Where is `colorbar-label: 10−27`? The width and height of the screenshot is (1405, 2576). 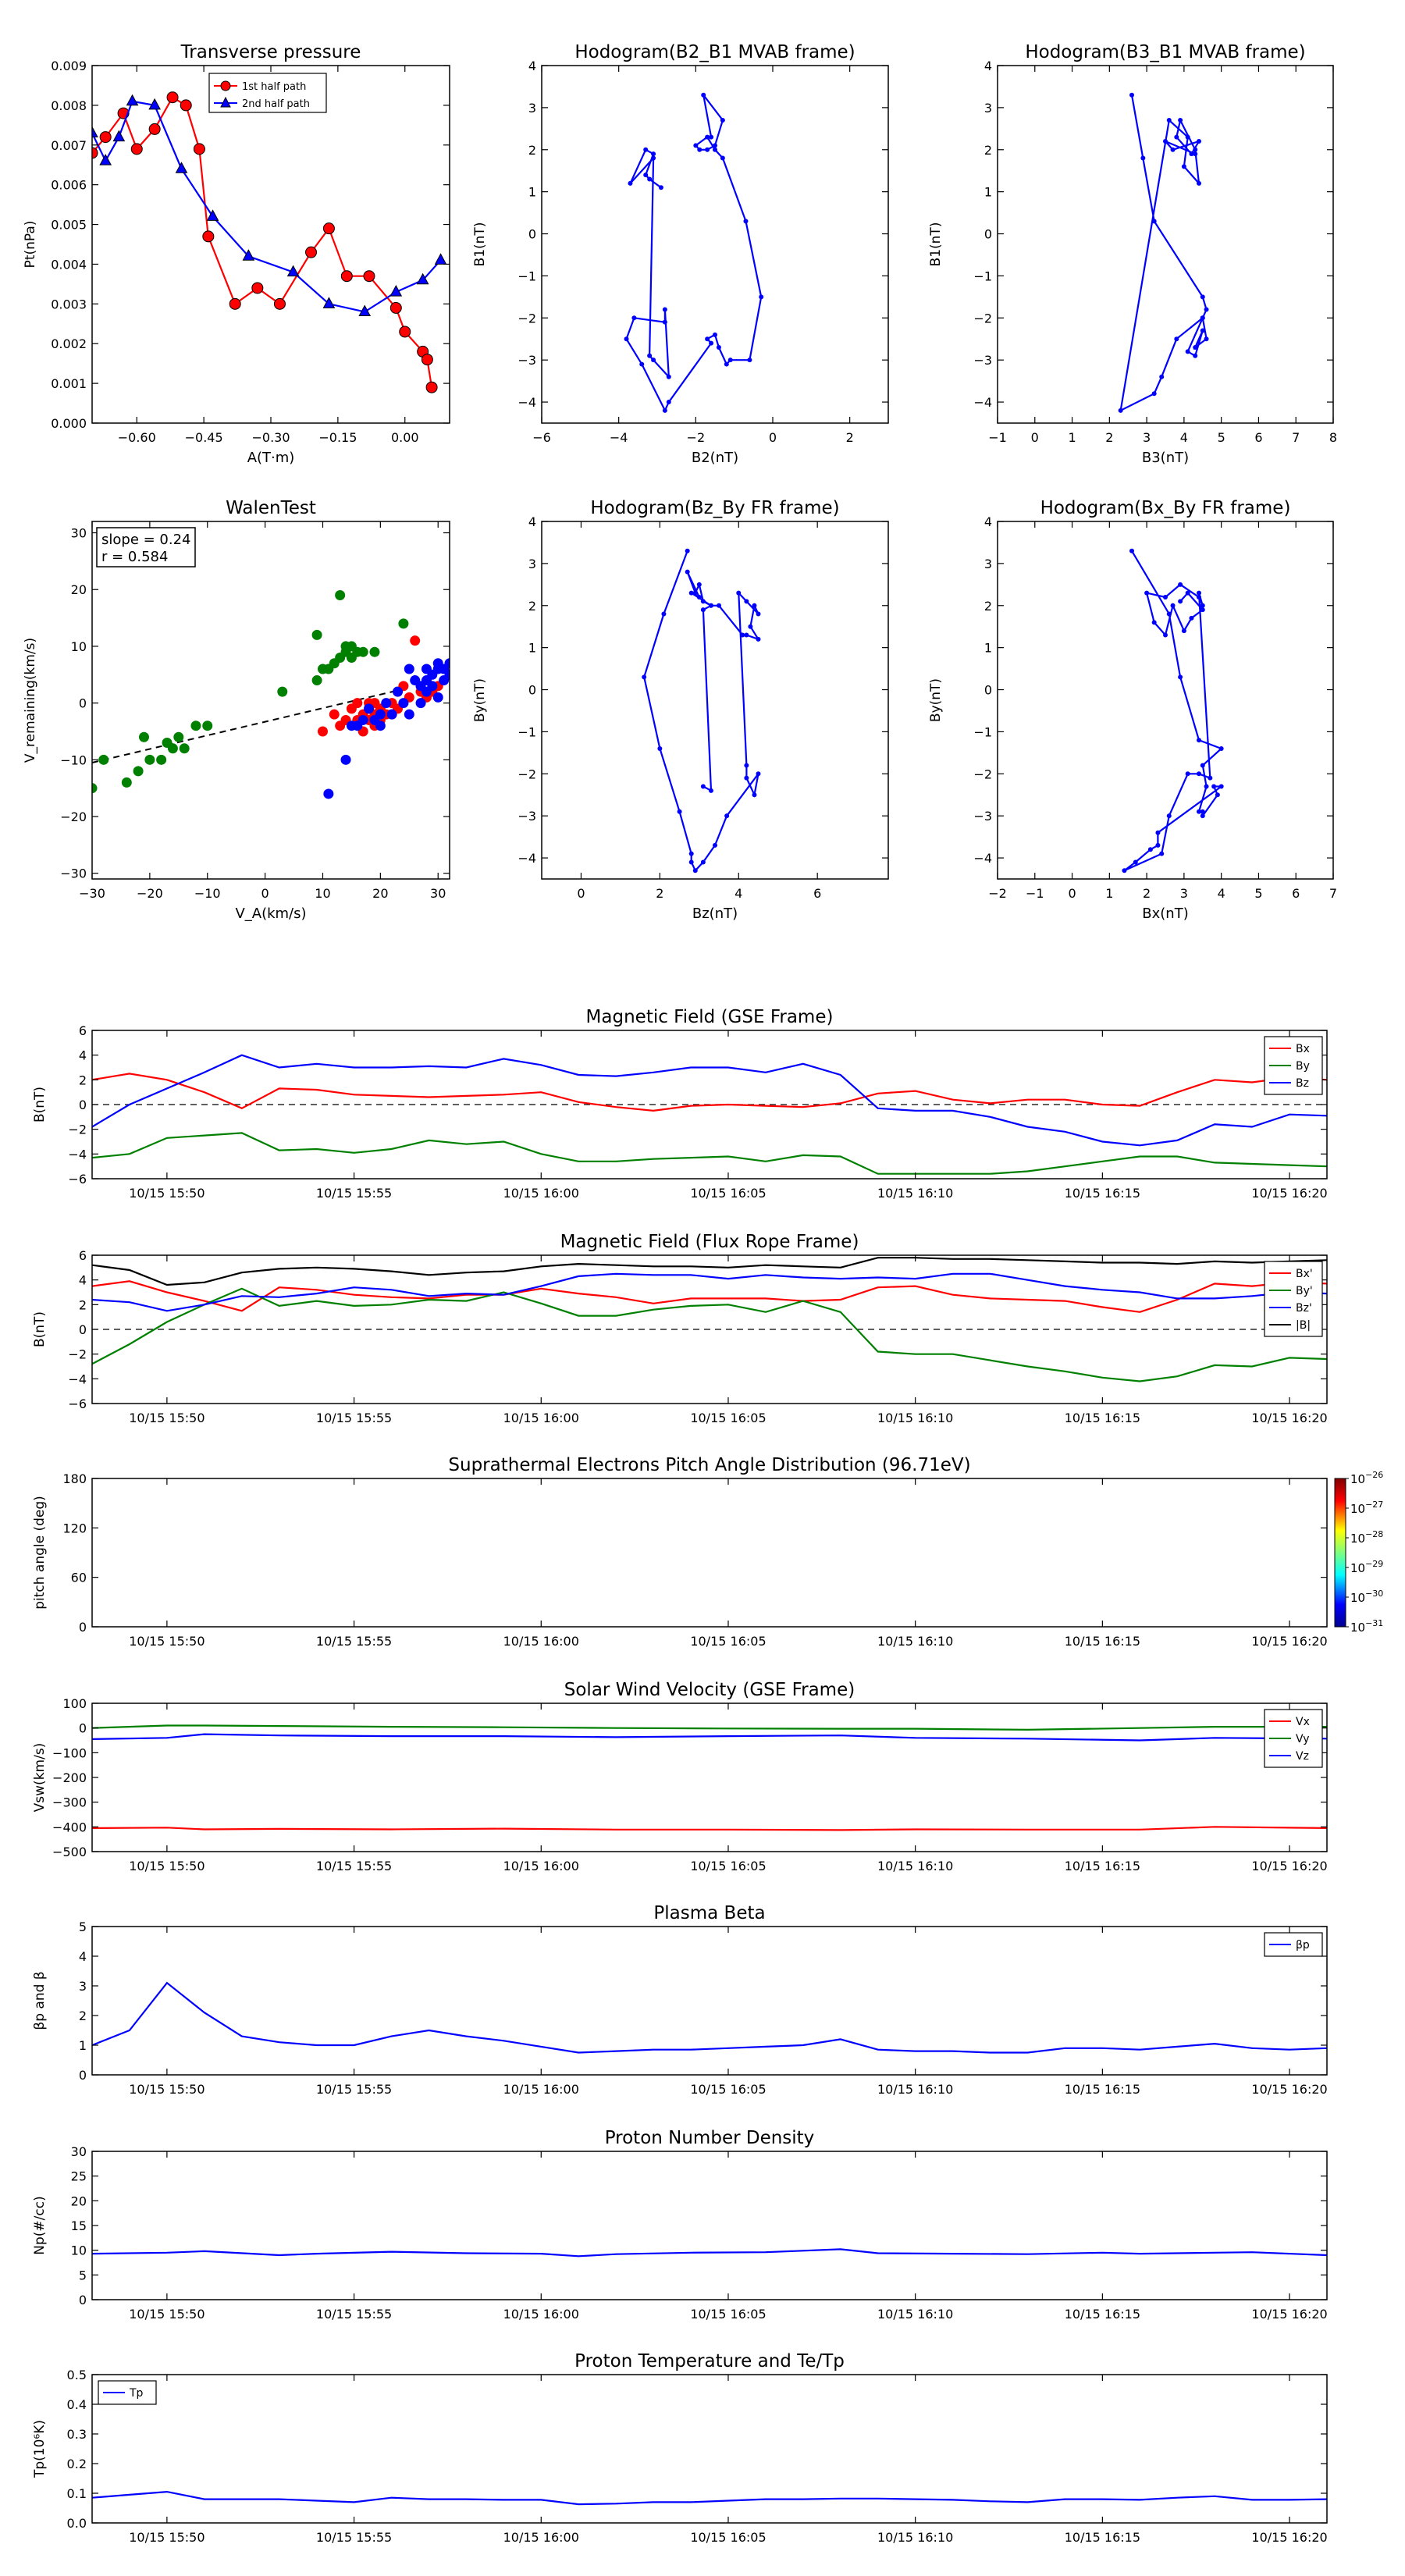
colorbar-label: 10−27 is located at coordinates (1366, 1508).